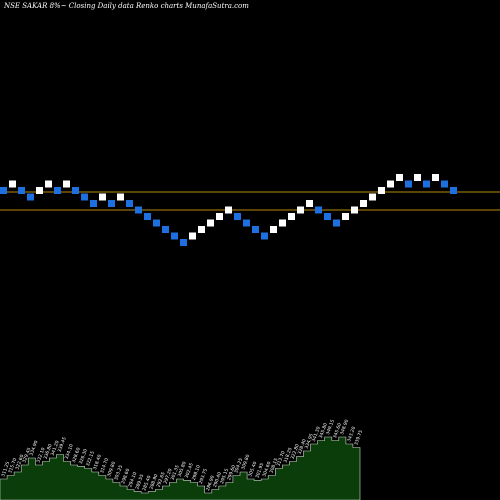  I want to click on volume-price-label: 326.30, so click(83, 456).